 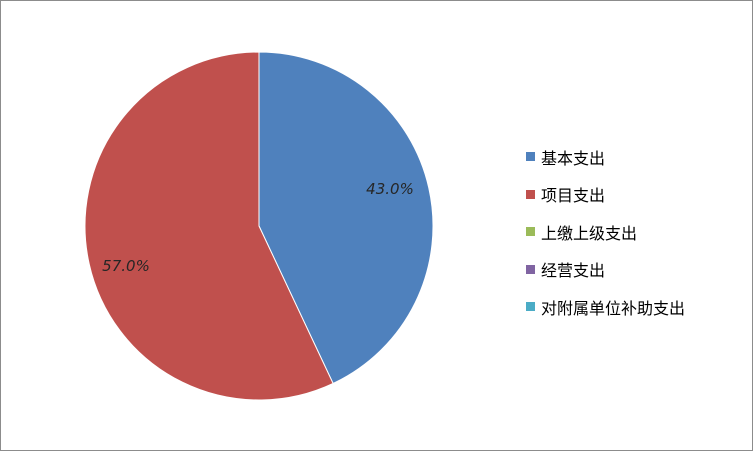 I want to click on legend-item: 对附属单位补助支出, so click(x=605, y=307).